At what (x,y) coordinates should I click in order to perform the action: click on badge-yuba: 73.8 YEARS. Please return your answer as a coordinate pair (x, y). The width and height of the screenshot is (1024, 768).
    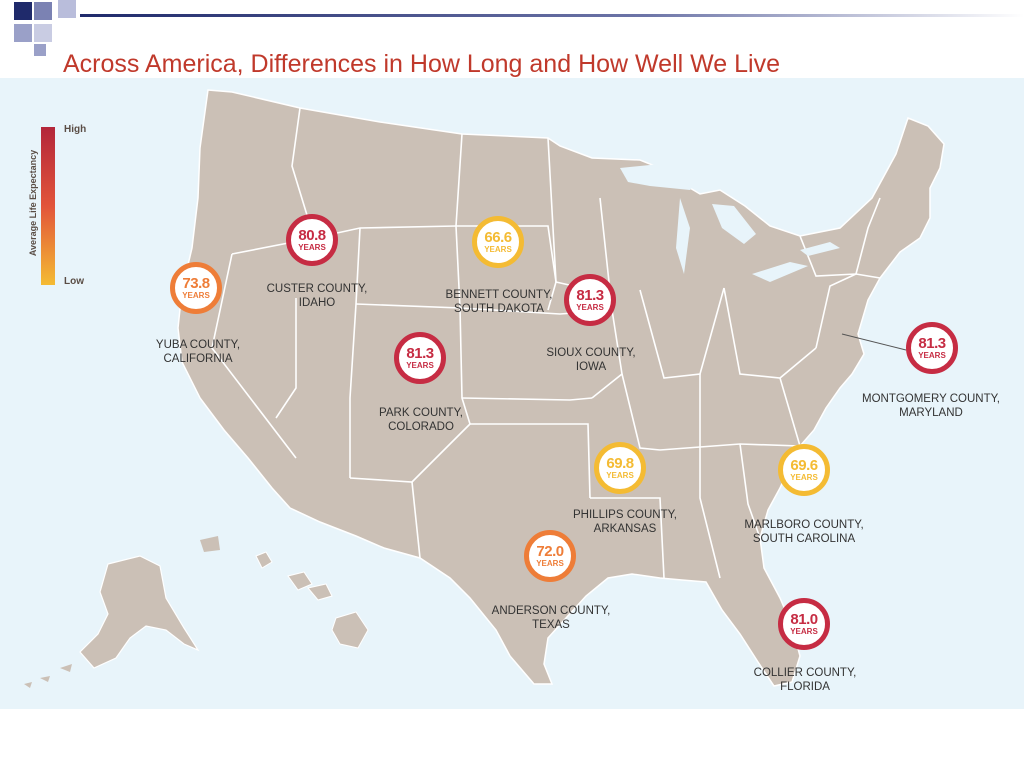
    Looking at the image, I should click on (196, 288).